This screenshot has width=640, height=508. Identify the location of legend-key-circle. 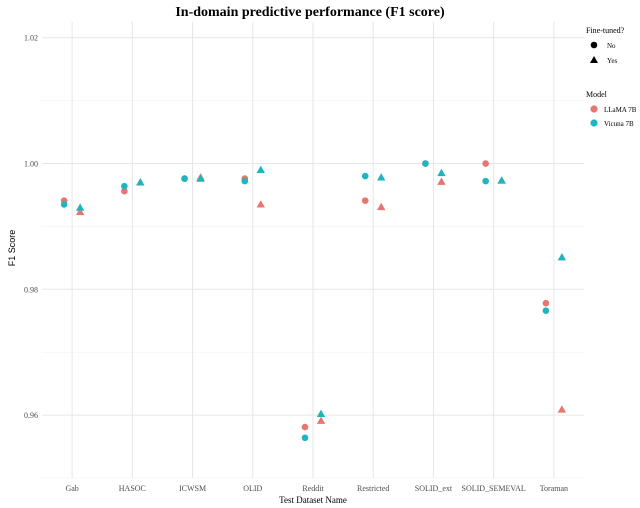
(594, 45).